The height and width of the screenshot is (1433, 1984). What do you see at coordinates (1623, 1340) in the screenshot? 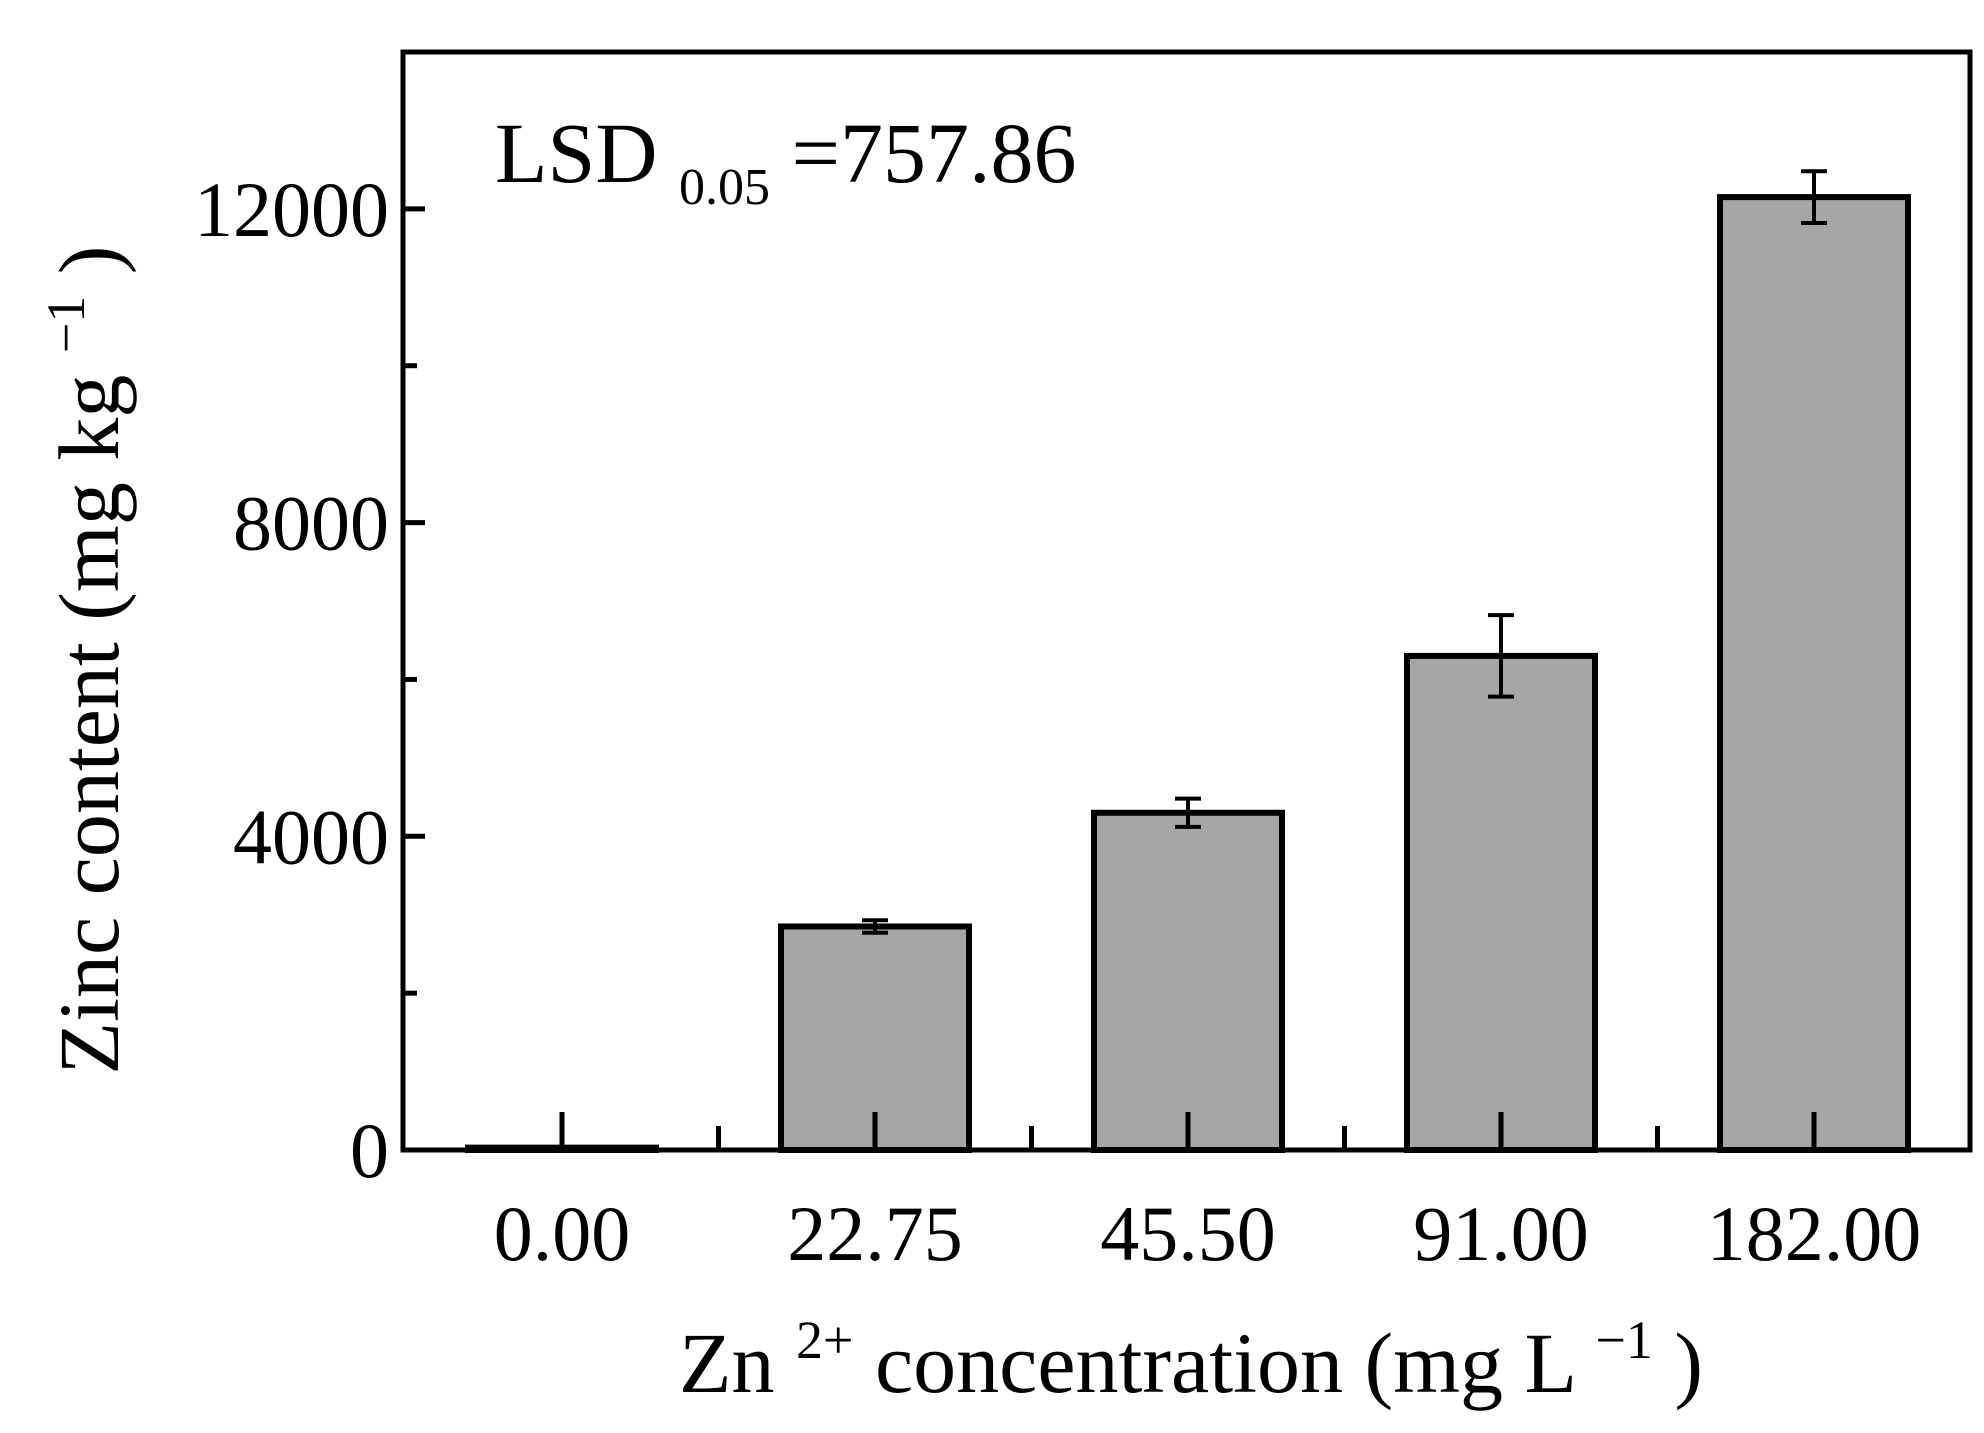
I see `x-axis-label-unit-sup: −1` at bounding box center [1623, 1340].